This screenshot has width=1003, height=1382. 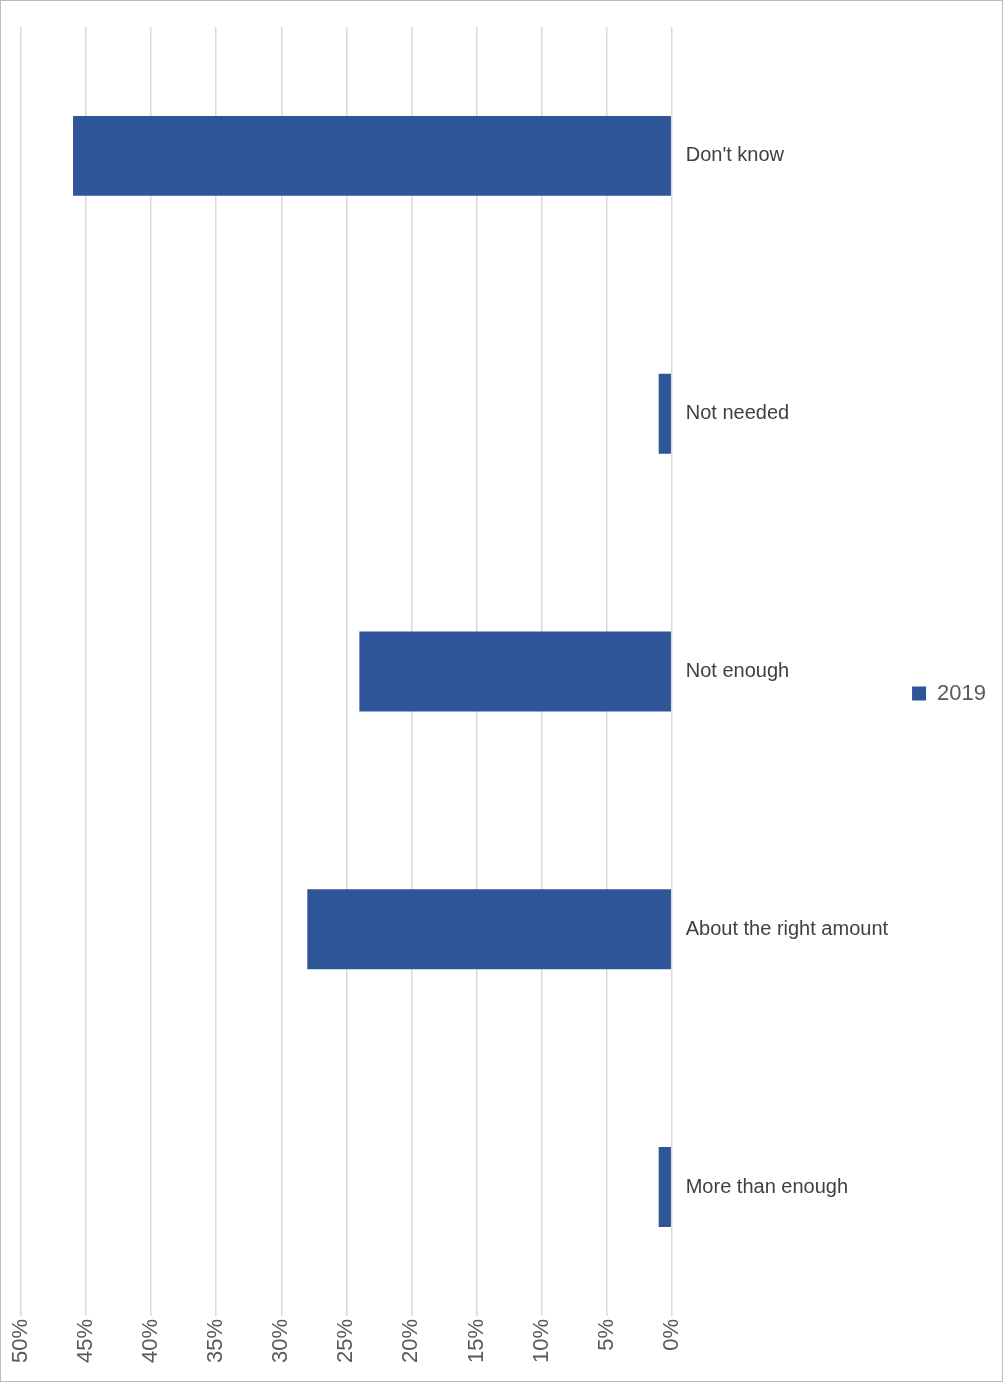 What do you see at coordinates (345, 1341) in the screenshot?
I see `x-tick-label: 25%` at bounding box center [345, 1341].